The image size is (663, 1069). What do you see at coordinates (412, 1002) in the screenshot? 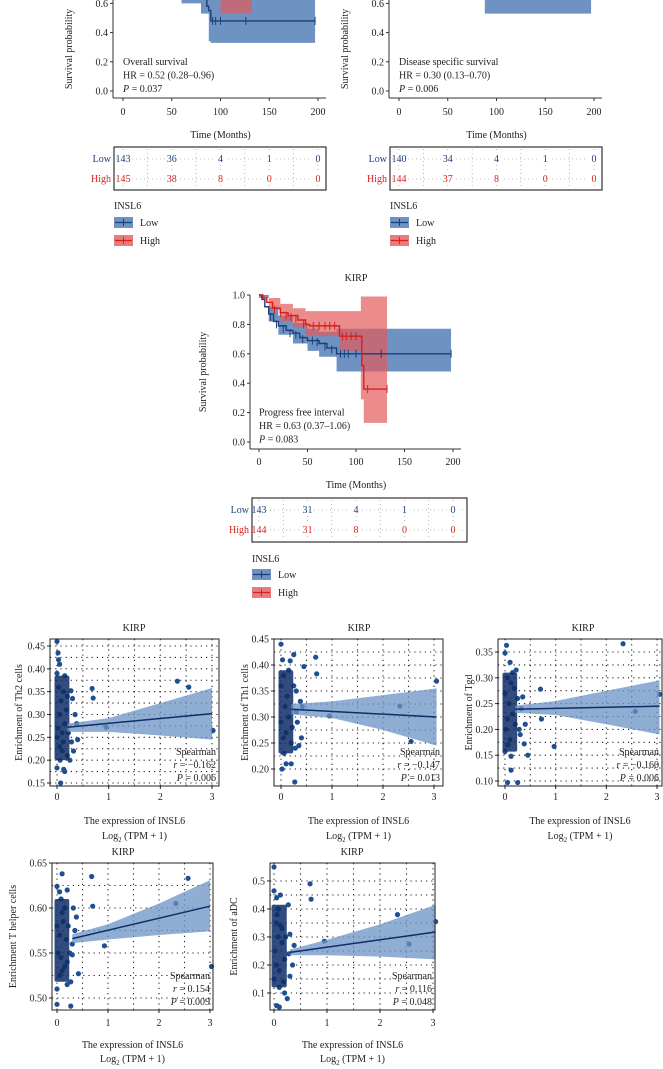
I see `spearman-stat: P = 0.048` at bounding box center [412, 1002].